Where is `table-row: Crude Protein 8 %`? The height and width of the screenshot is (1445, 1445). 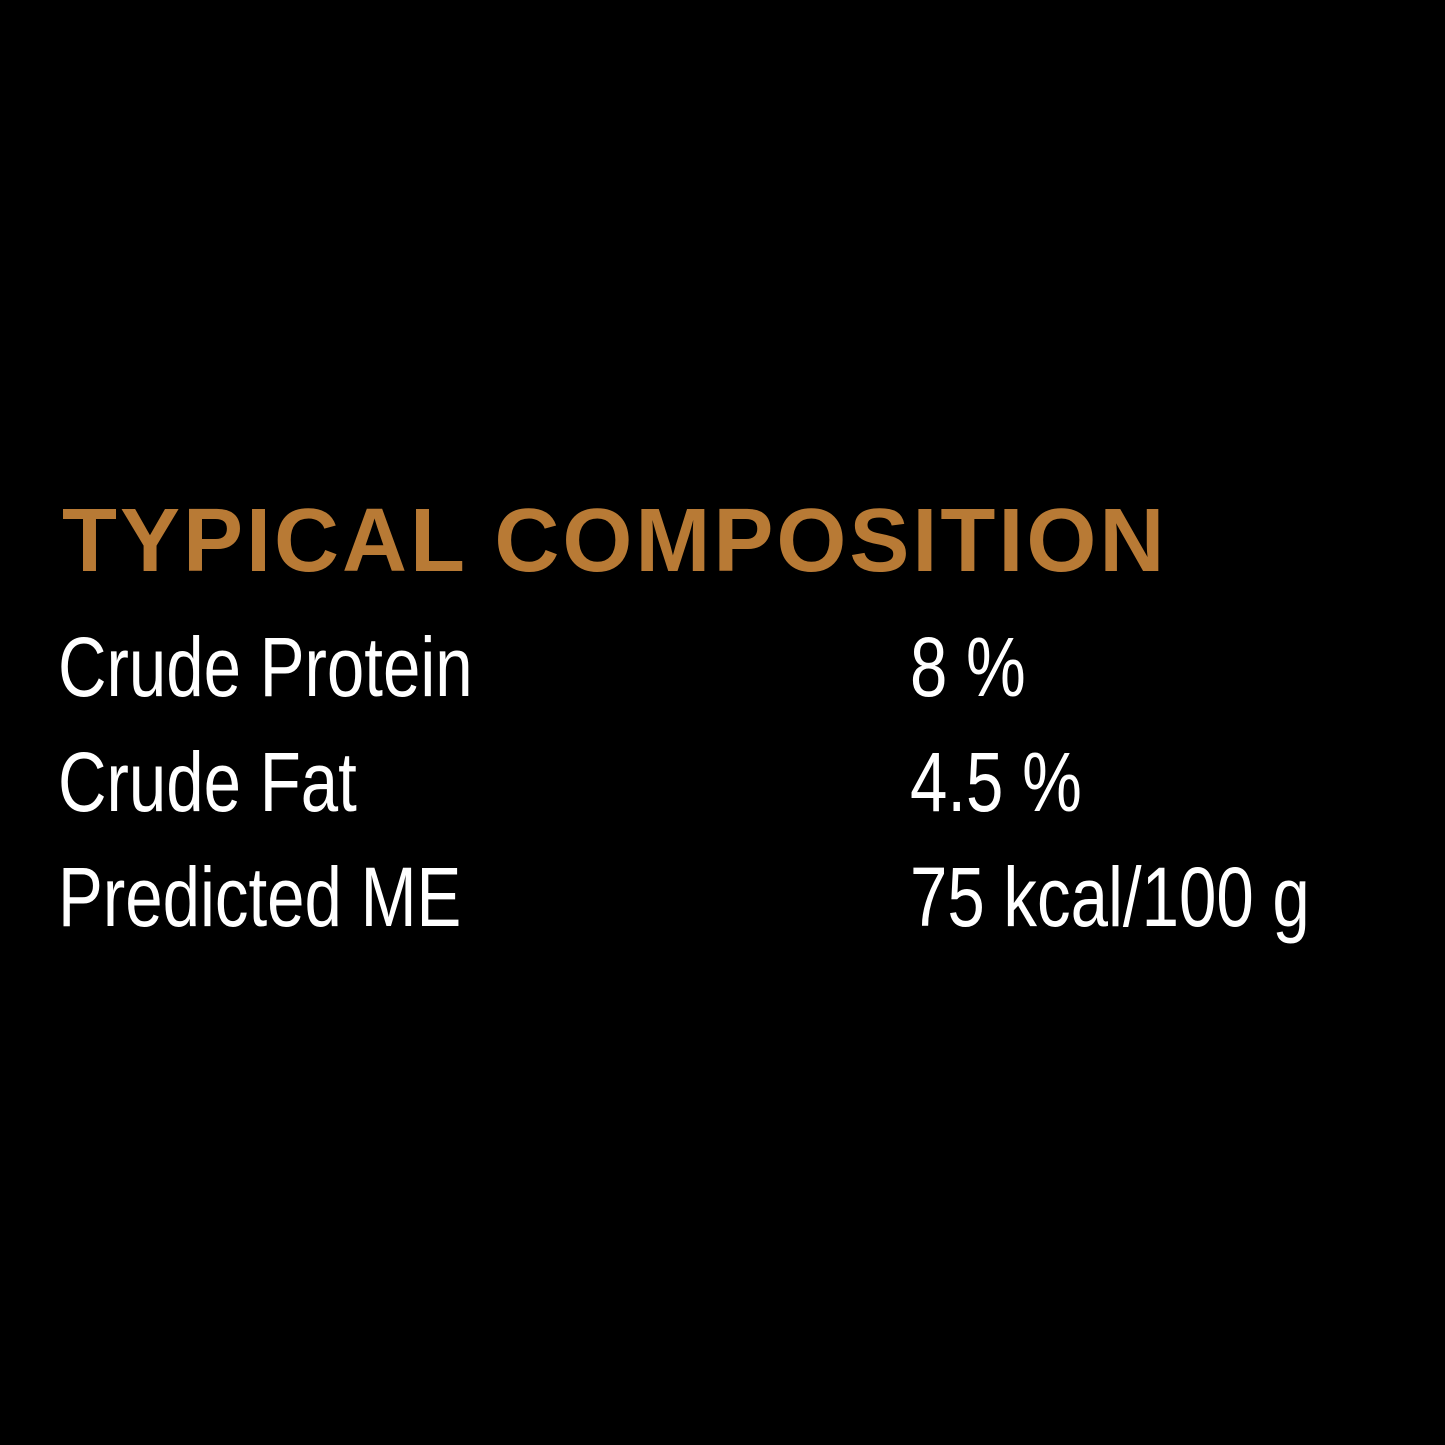 table-row: Crude Protein 8 % is located at coordinates (722, 680).